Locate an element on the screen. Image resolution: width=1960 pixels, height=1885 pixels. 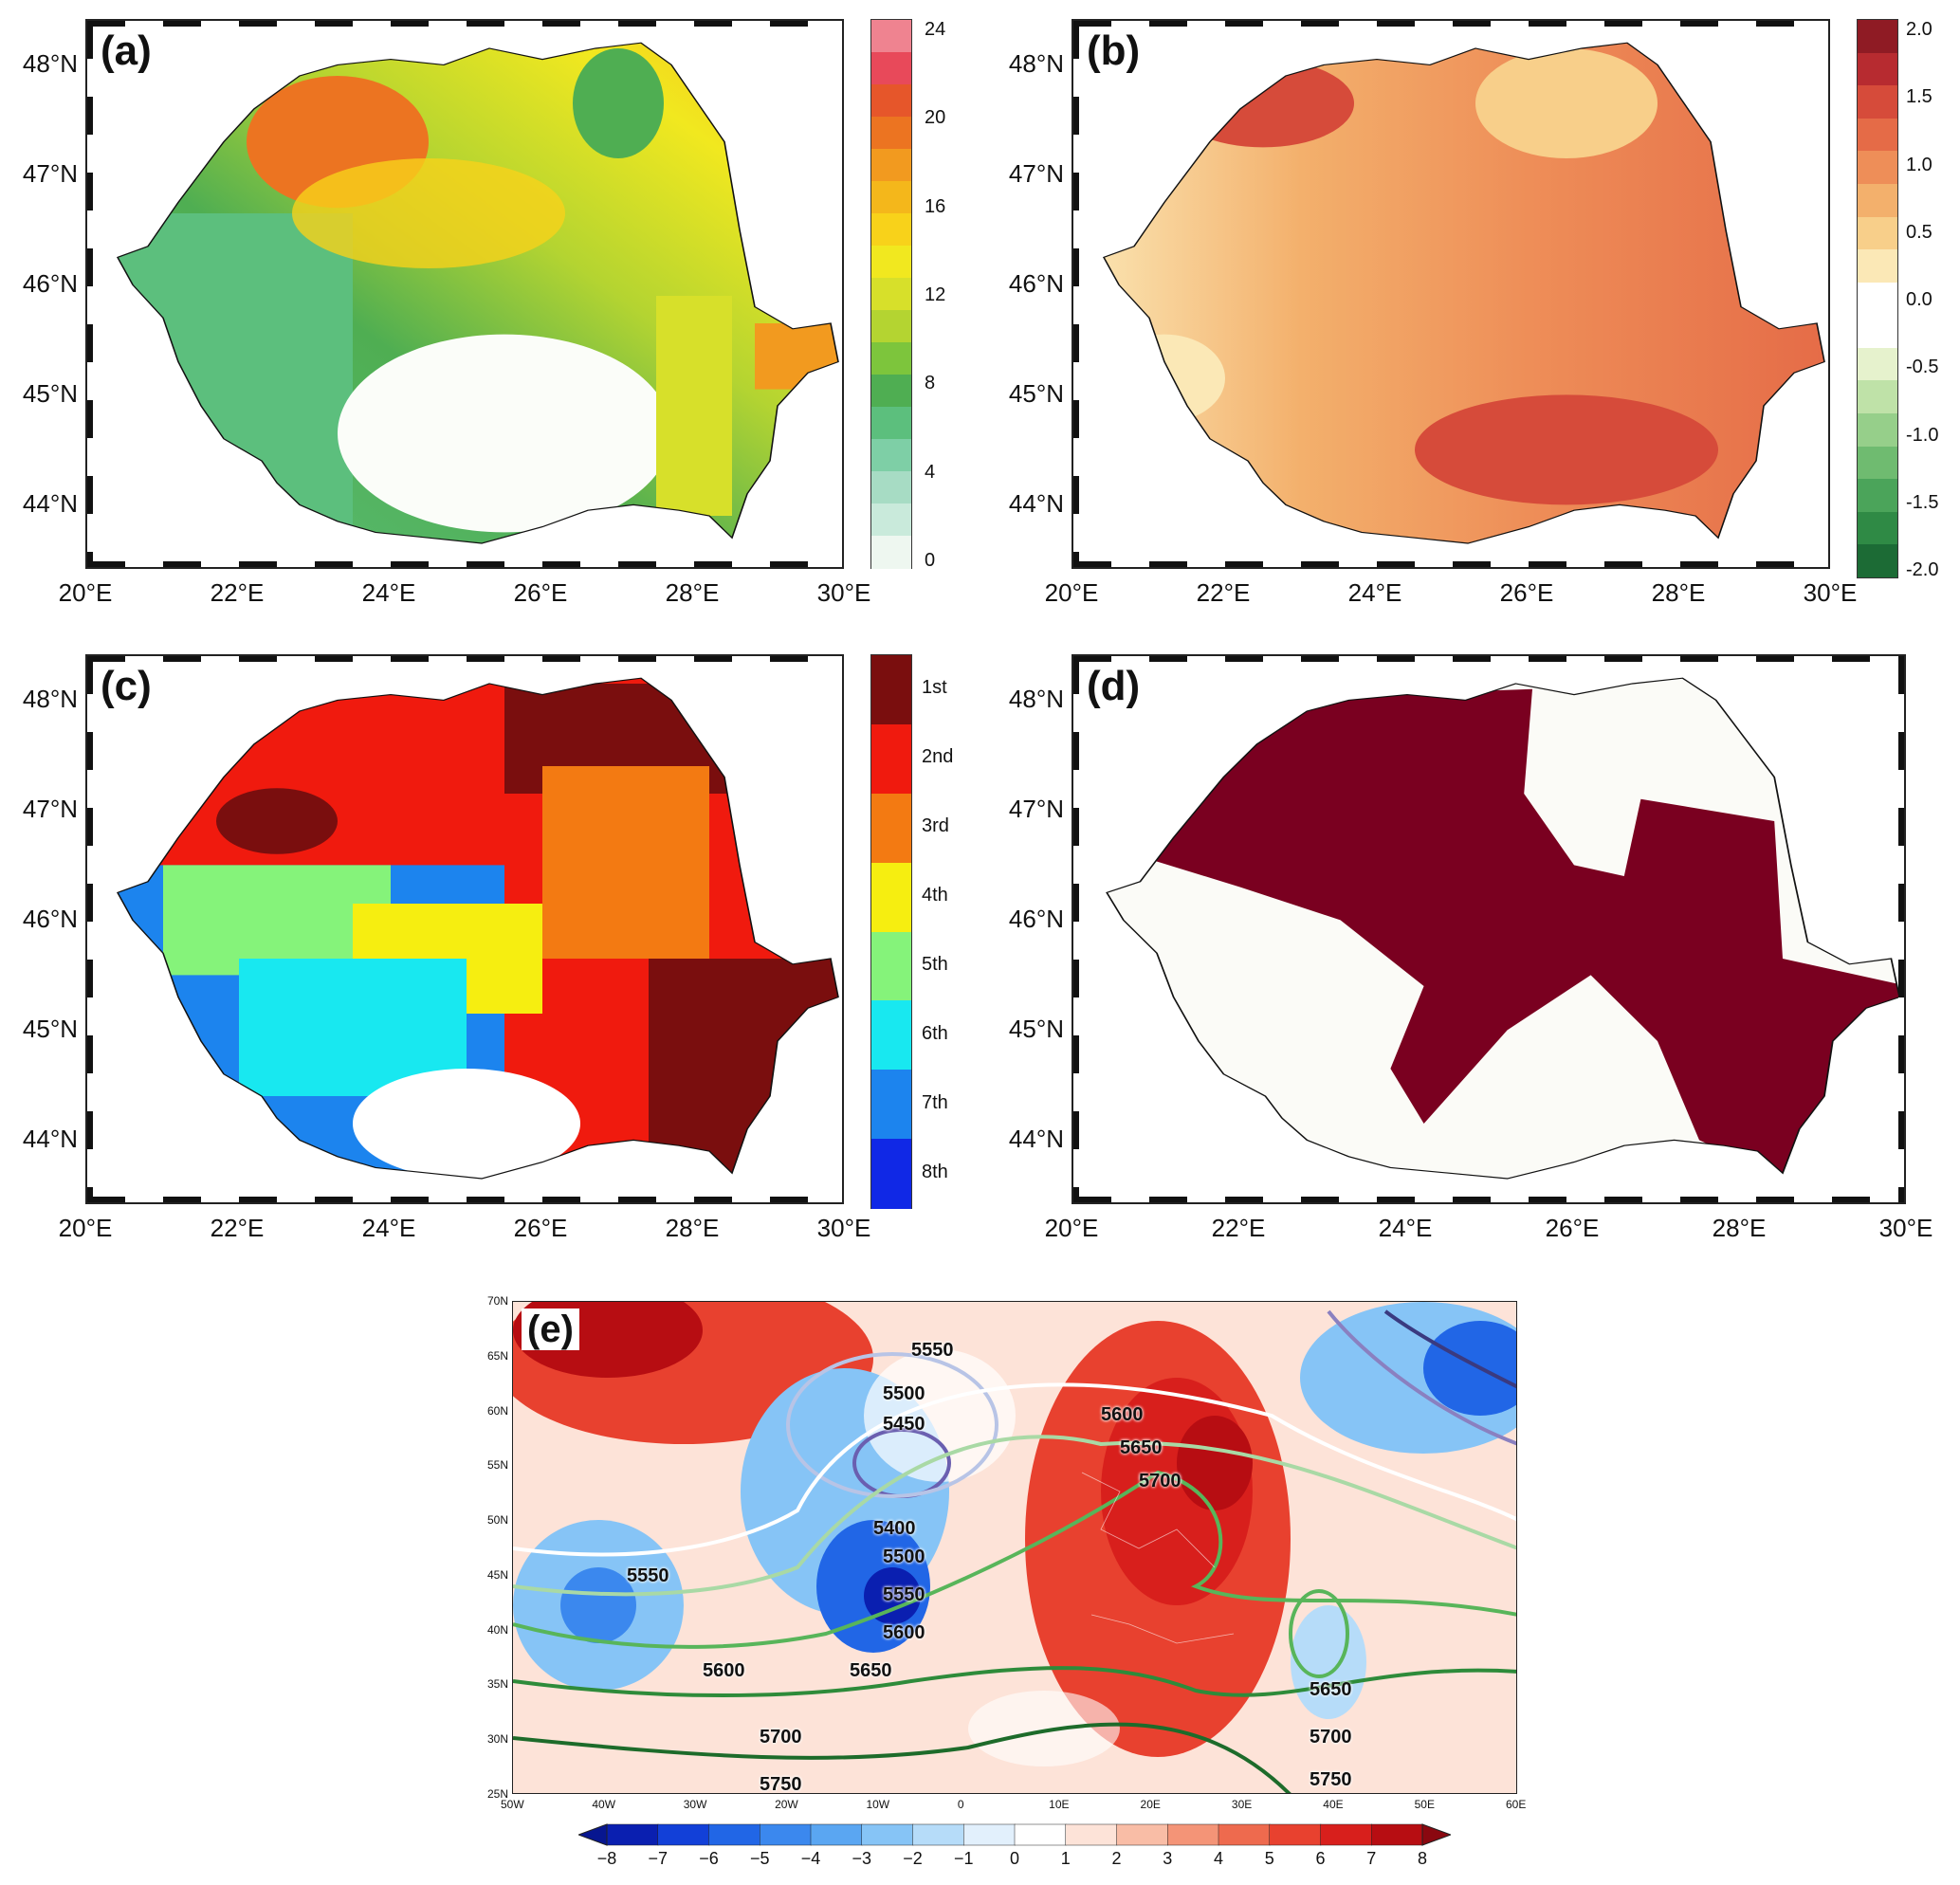
contour-label: 5550 is located at coordinates (904, 1594).